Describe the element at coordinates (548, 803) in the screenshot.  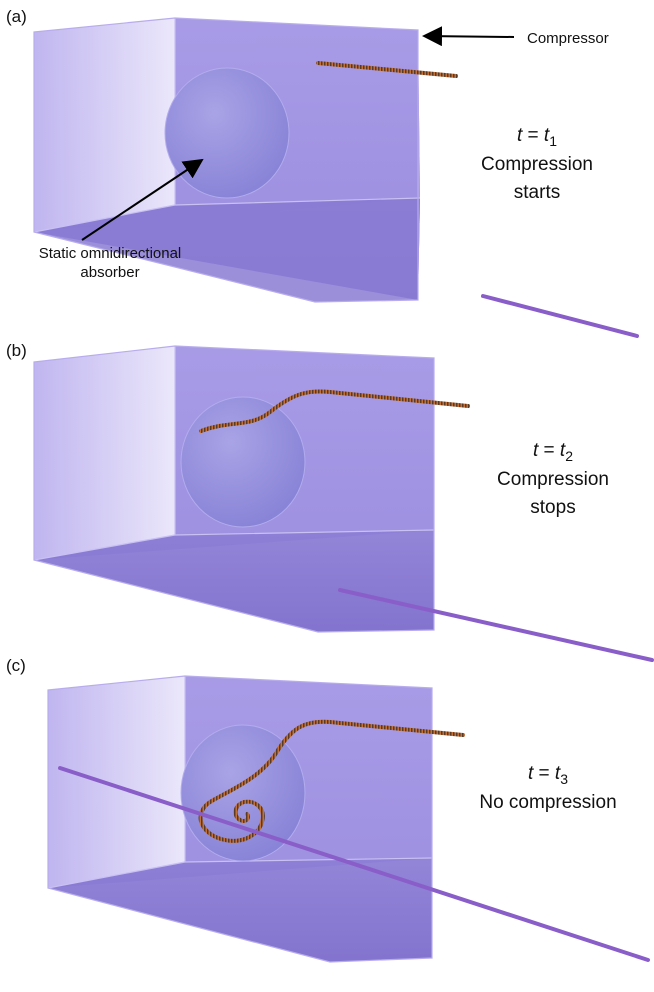
I see `panel-c-caption-line1: No compression` at that location.